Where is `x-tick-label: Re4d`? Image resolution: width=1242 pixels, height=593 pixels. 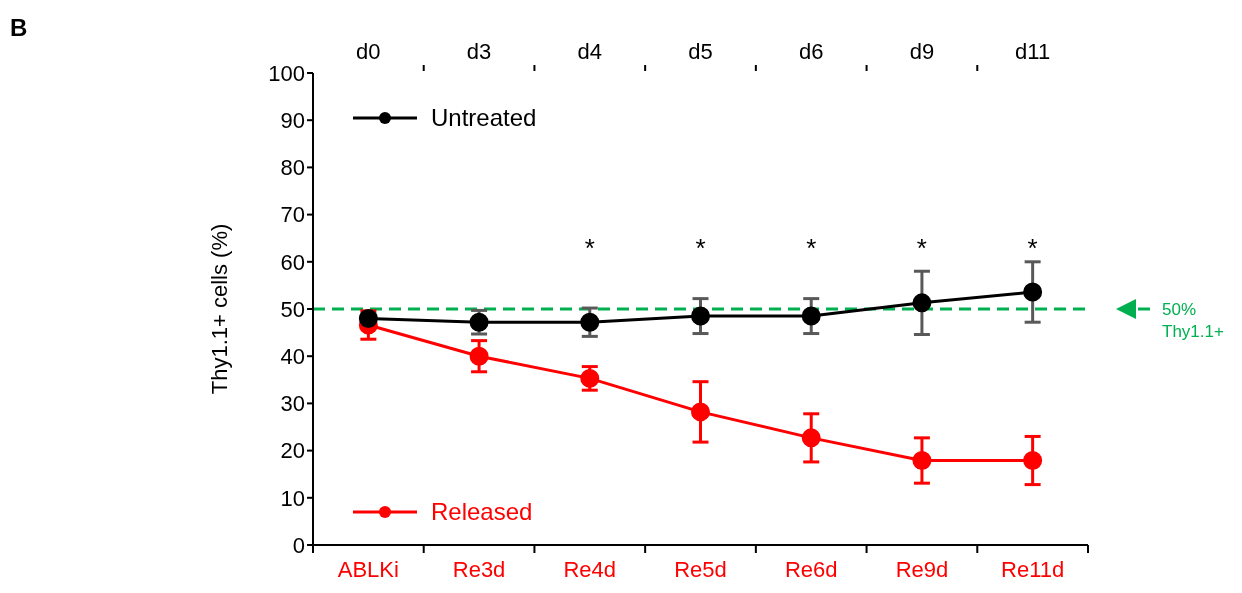 x-tick-label: Re4d is located at coordinates (590, 569).